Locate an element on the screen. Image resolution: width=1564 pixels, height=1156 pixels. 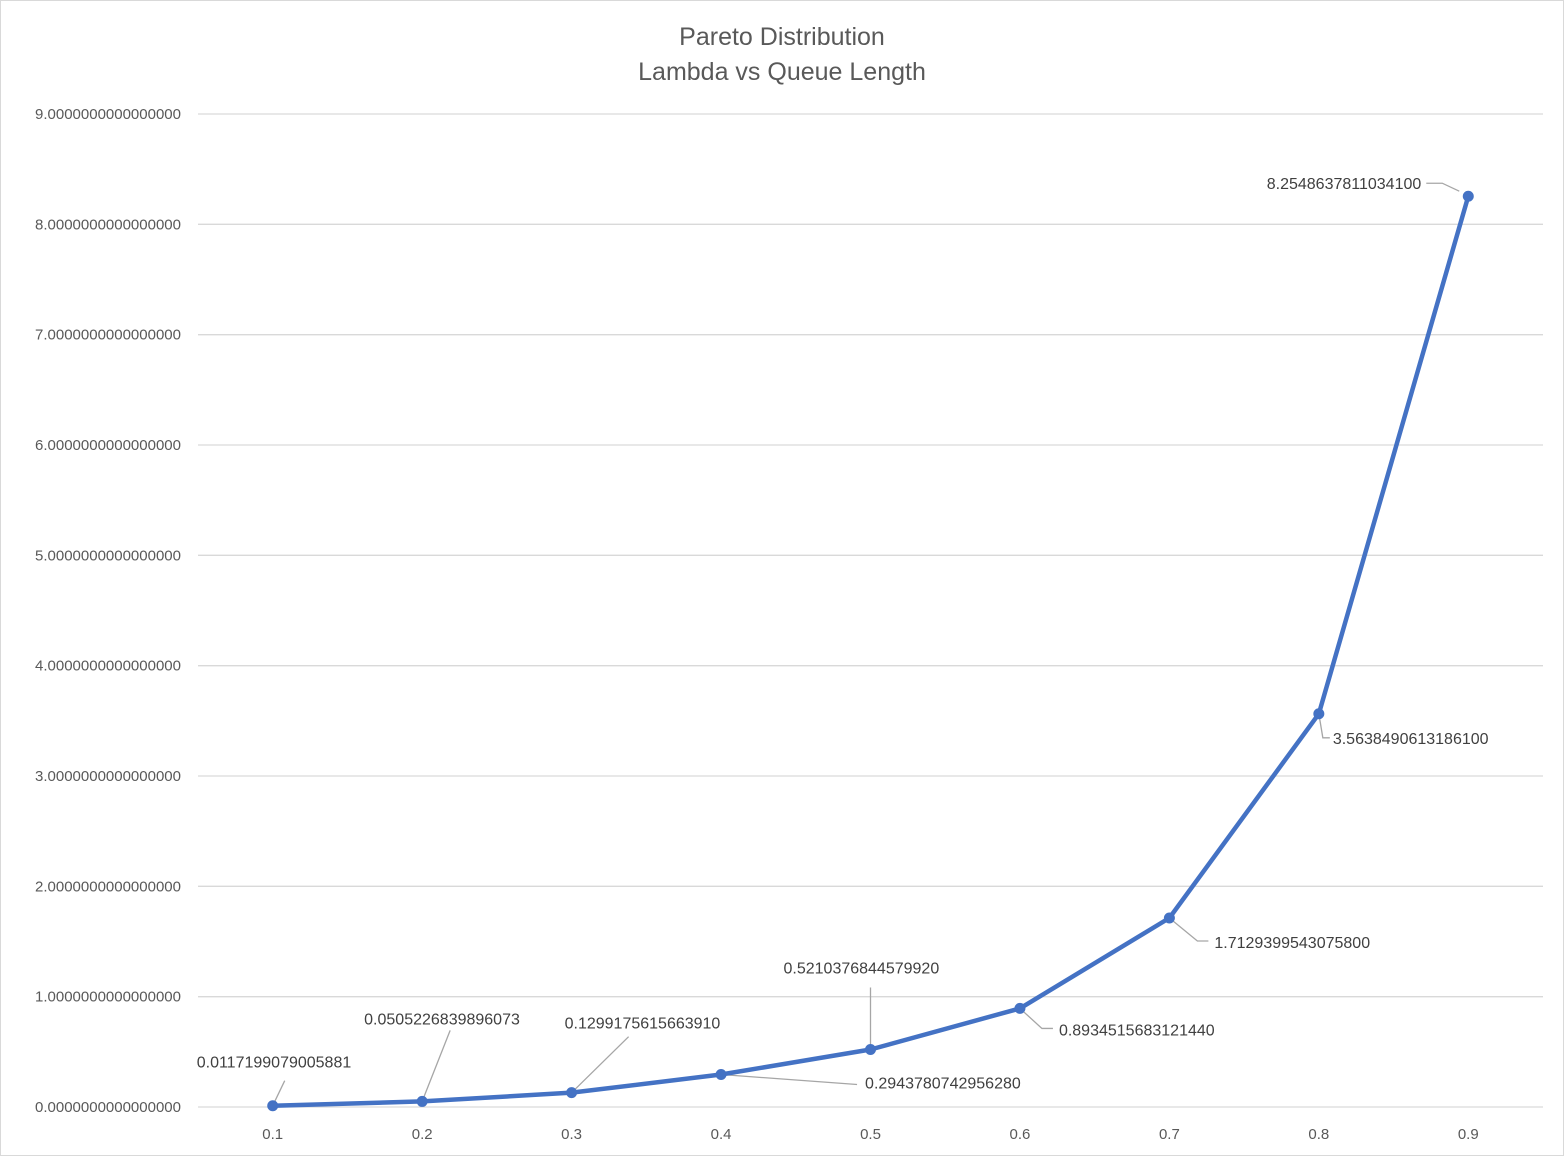
y-tick-label: 8.0000000000000000 is located at coordinates (108, 224).